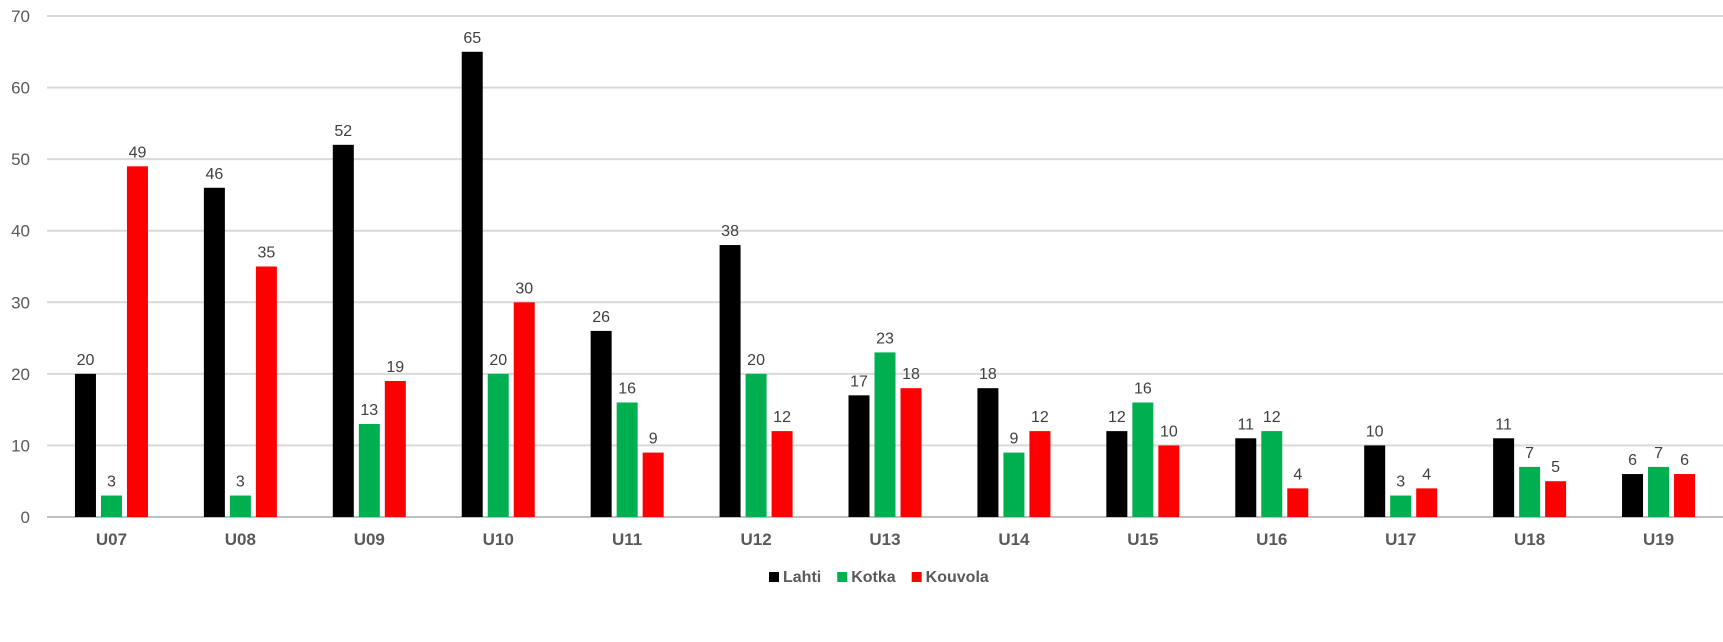 The image size is (1723, 642). Describe the element at coordinates (842, 577) in the screenshot. I see `legend-swatch-kotka` at that location.